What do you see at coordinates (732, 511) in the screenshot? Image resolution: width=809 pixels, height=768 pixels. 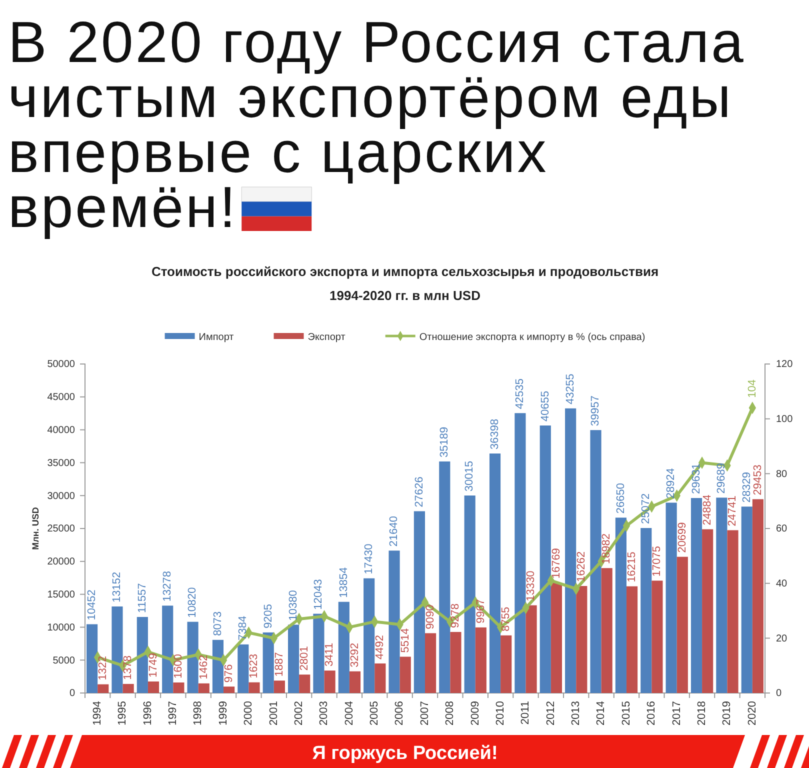 I see `data-label: 24741` at bounding box center [732, 511].